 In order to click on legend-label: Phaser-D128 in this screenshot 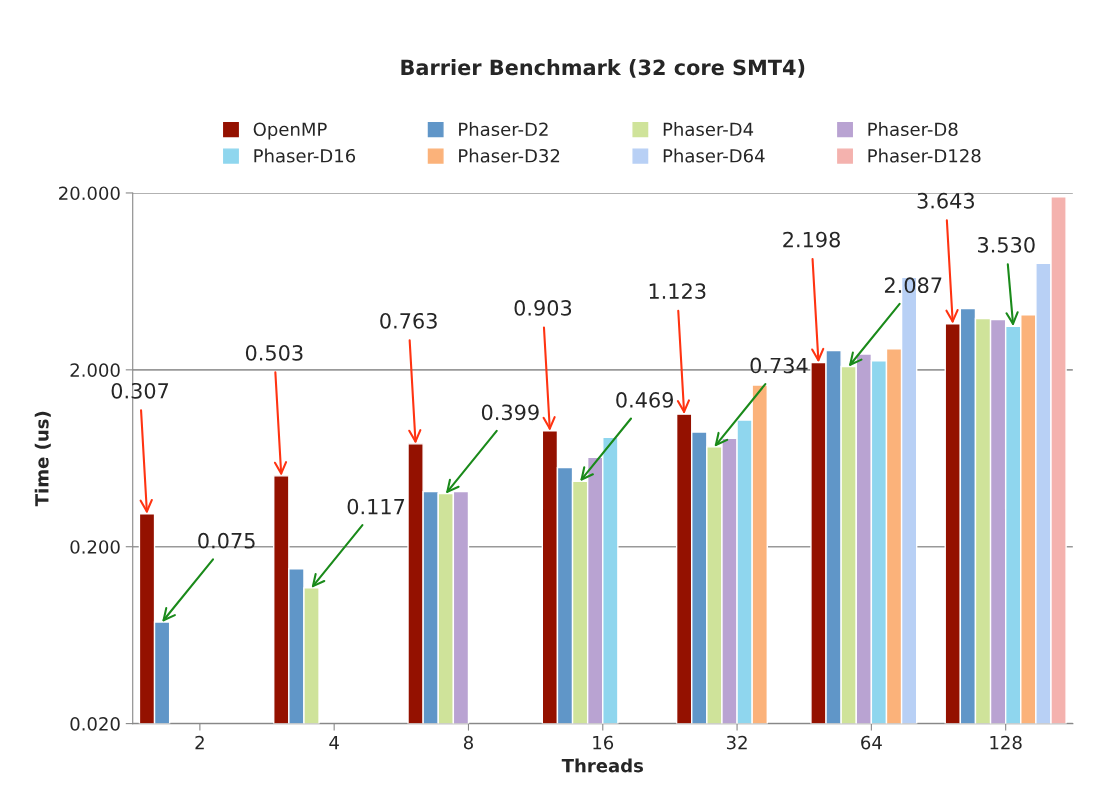, I will do `click(924, 155)`.